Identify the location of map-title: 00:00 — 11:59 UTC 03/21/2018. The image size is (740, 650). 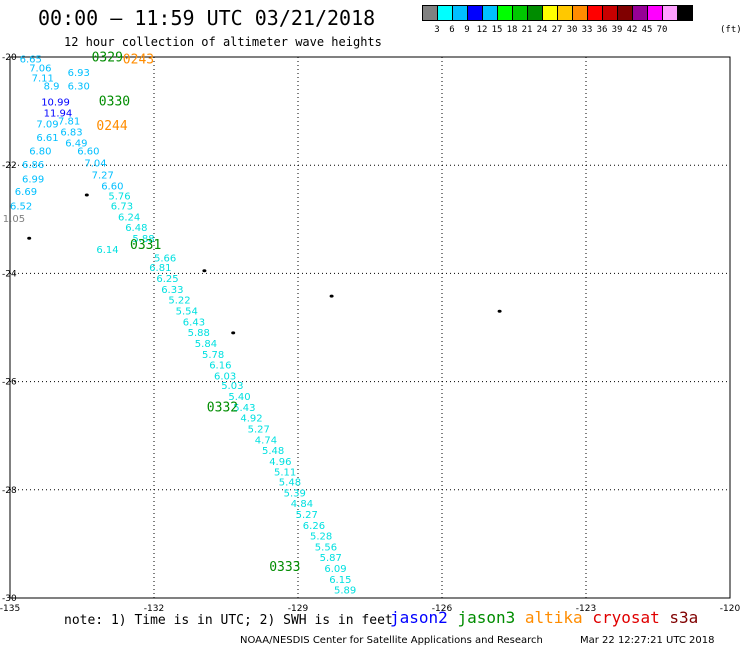
(207, 18).